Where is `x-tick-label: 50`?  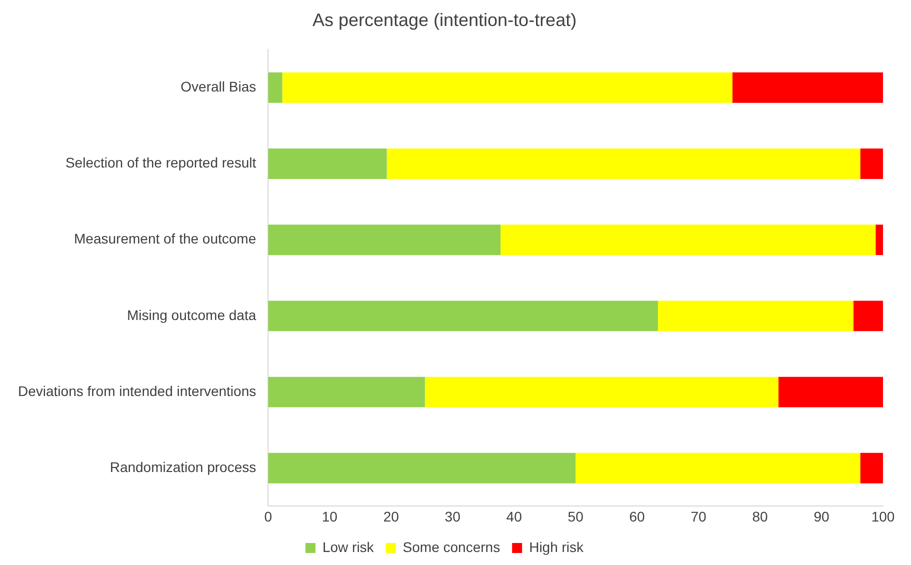 x-tick-label: 50 is located at coordinates (576, 516).